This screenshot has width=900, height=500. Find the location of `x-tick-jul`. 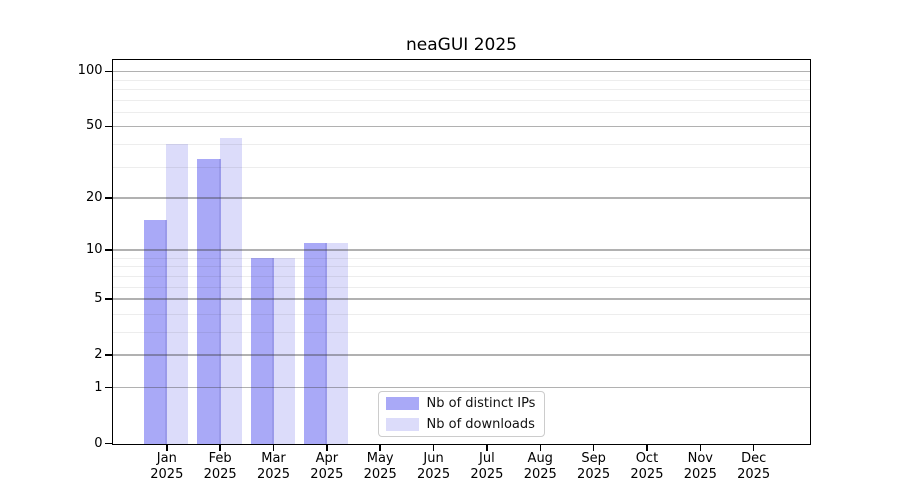

x-tick-jul is located at coordinates (487, 448).